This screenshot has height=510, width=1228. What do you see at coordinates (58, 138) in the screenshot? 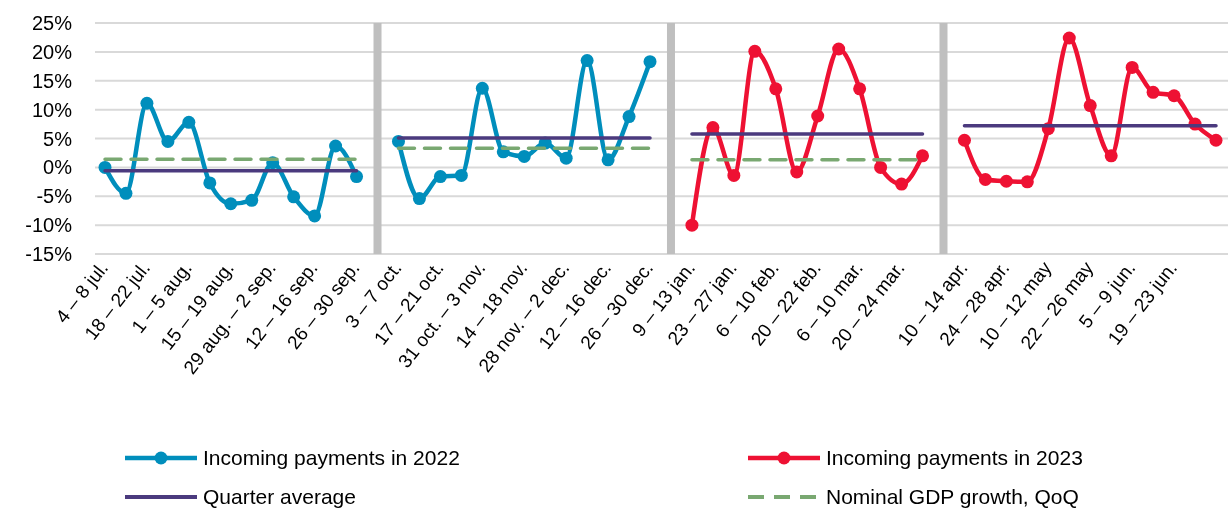
I see `y-tick-label: 5%` at bounding box center [58, 138].